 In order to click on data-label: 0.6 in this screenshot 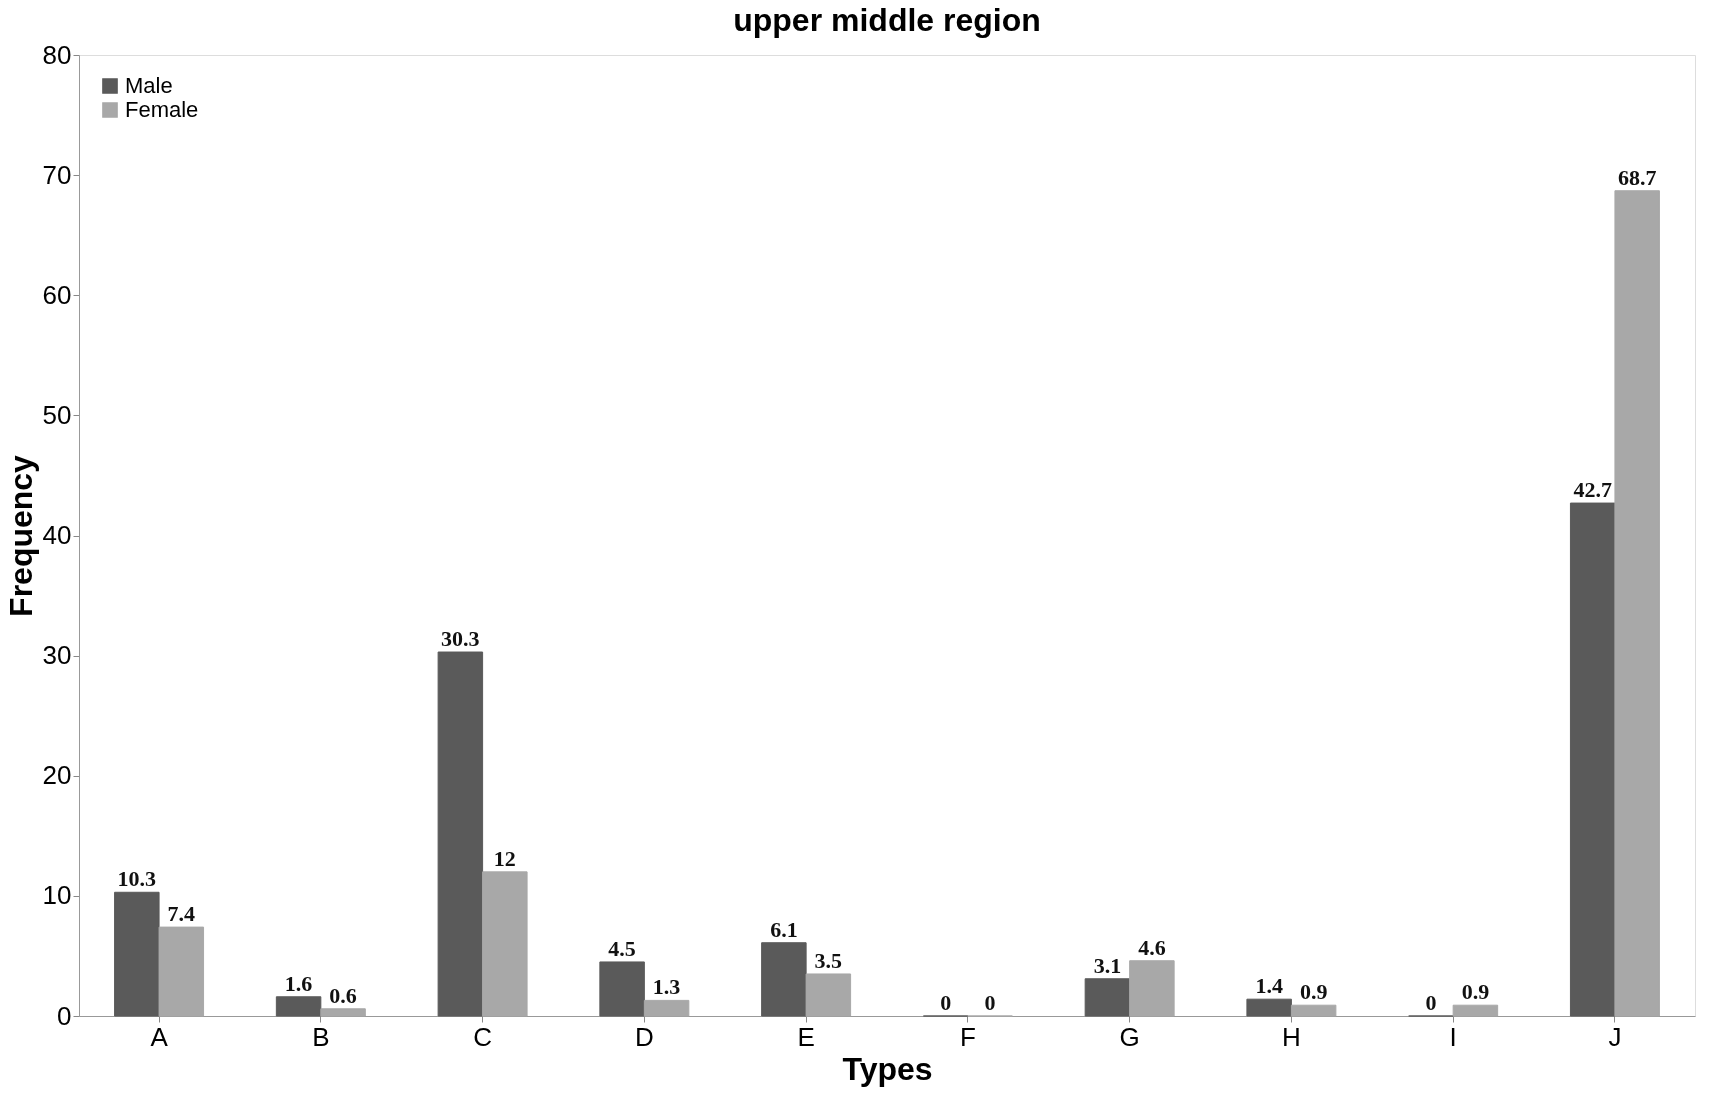, I will do `click(343, 995)`.